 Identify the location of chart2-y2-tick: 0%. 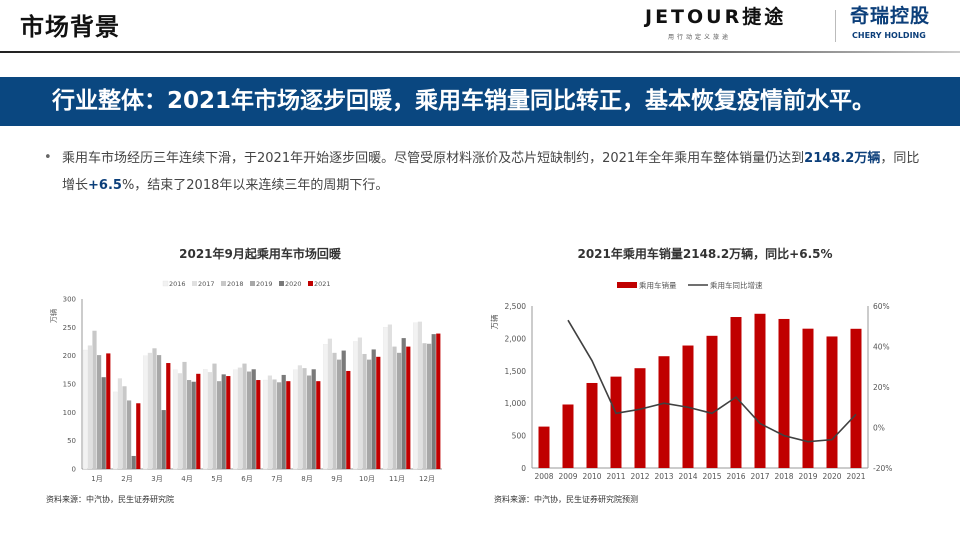
(879, 428).